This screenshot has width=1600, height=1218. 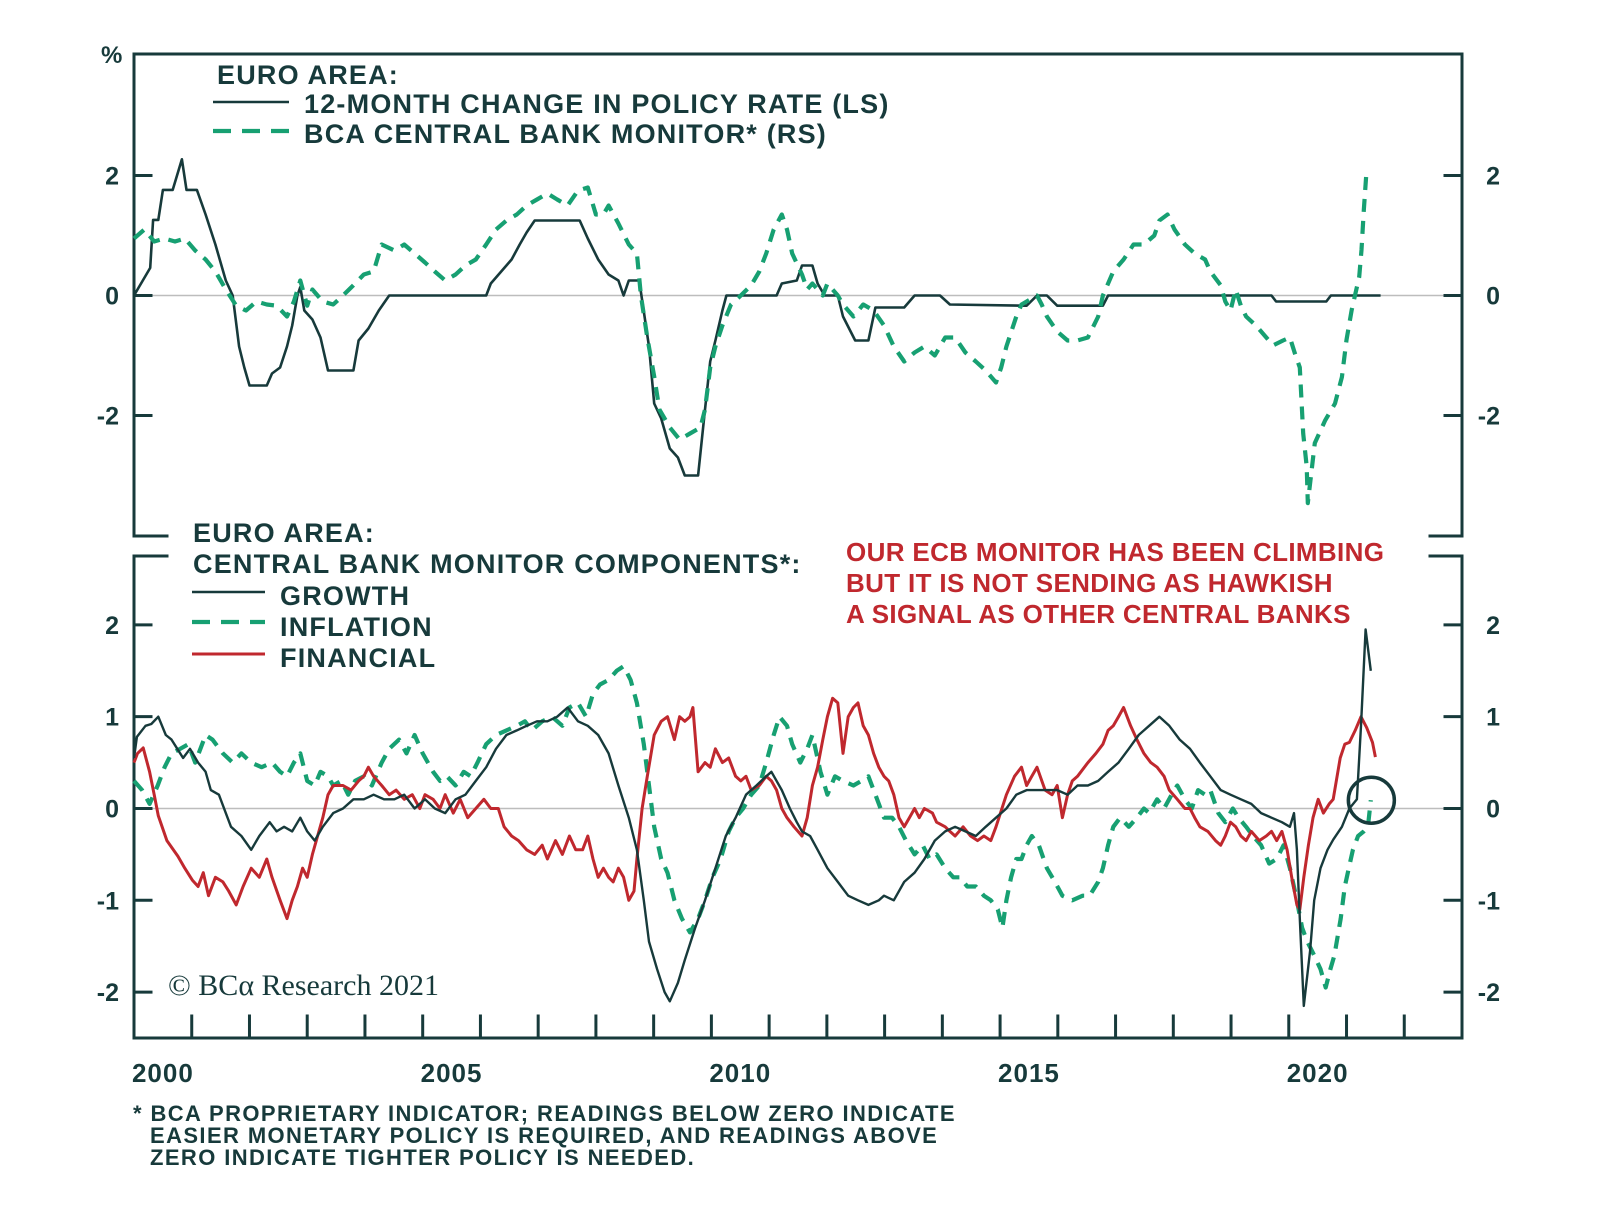 What do you see at coordinates (1493, 297) in the screenshot?
I see `top-right-y-tick-label: 0` at bounding box center [1493, 297].